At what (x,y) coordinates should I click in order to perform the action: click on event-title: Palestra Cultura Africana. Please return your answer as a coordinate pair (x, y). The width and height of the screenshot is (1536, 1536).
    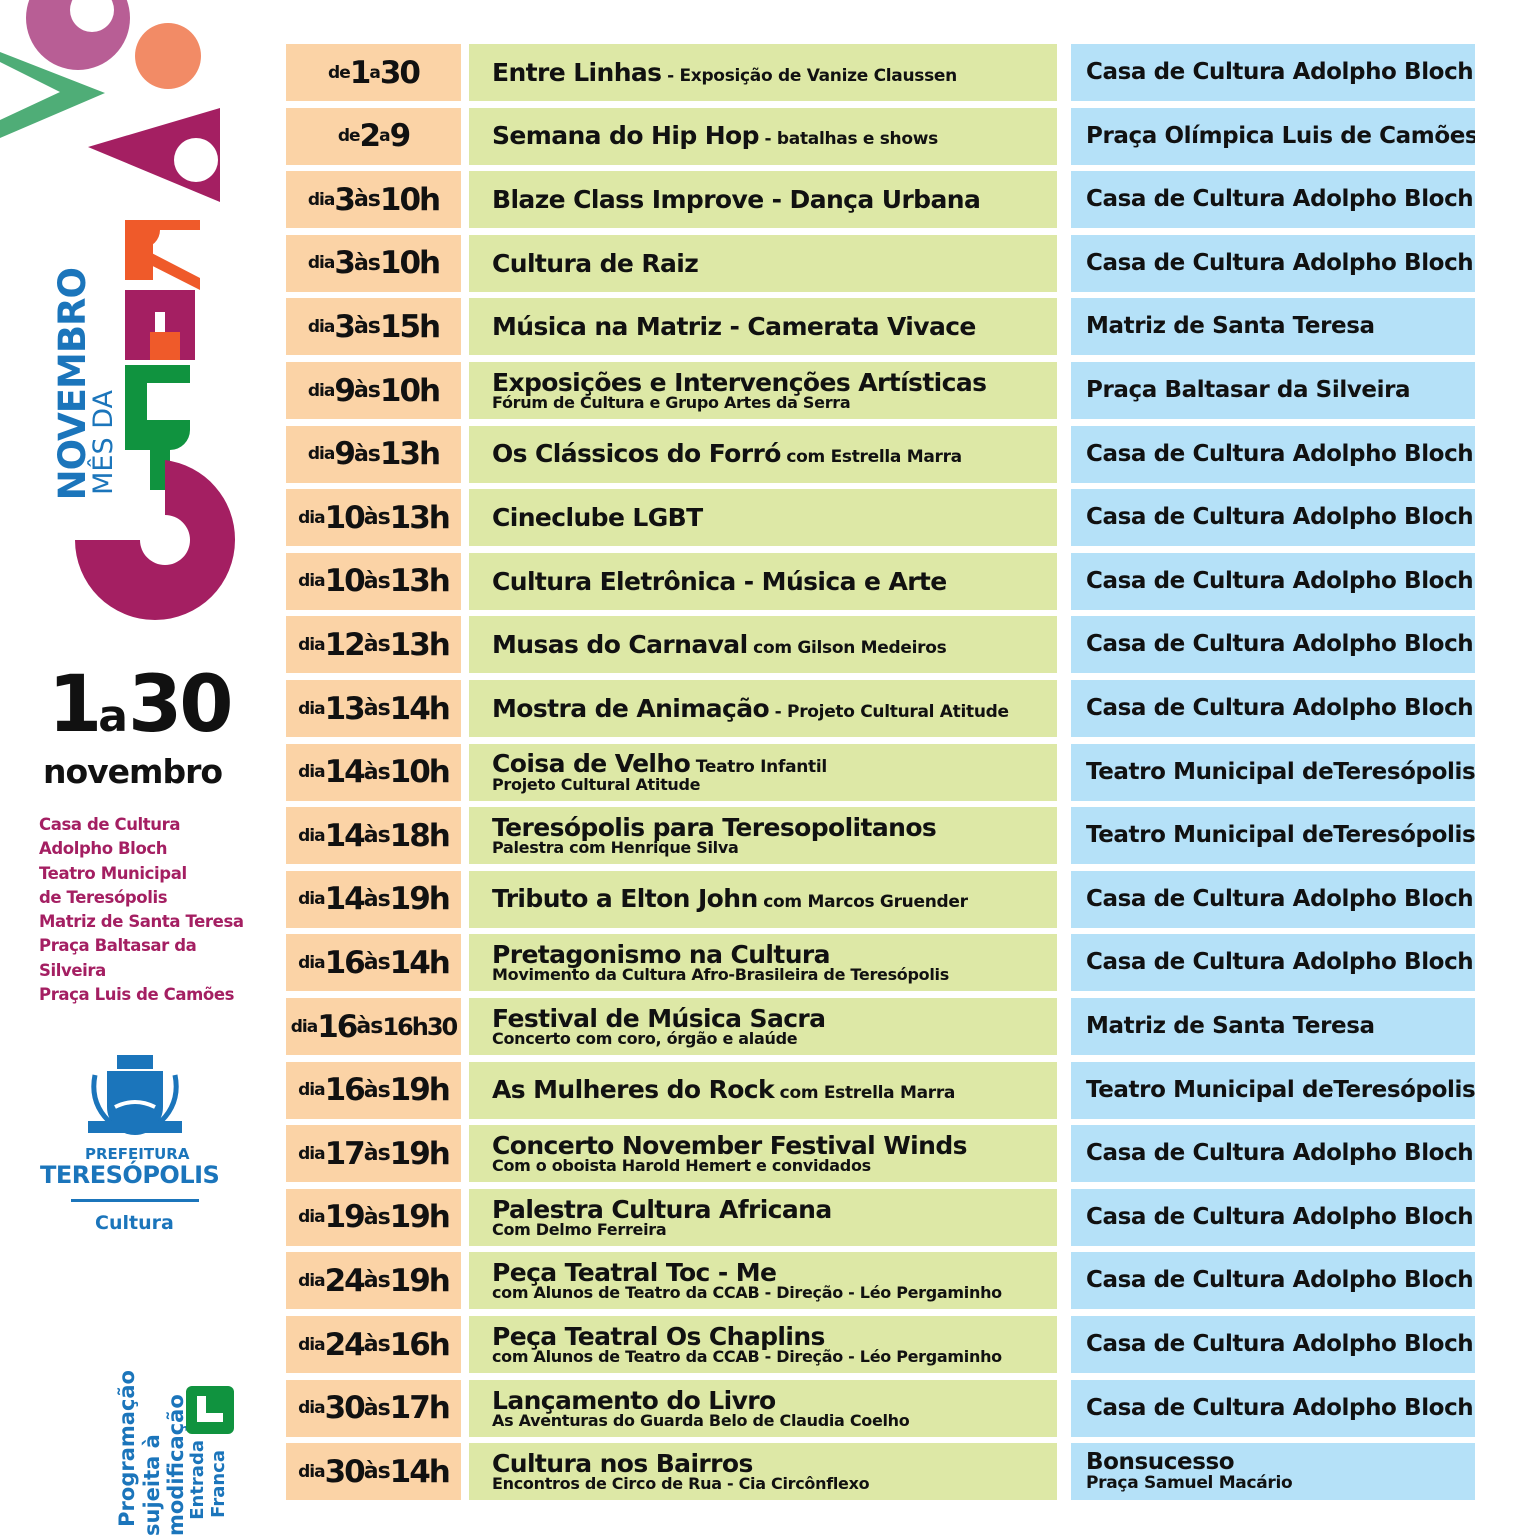
    Looking at the image, I should click on (662, 1209).